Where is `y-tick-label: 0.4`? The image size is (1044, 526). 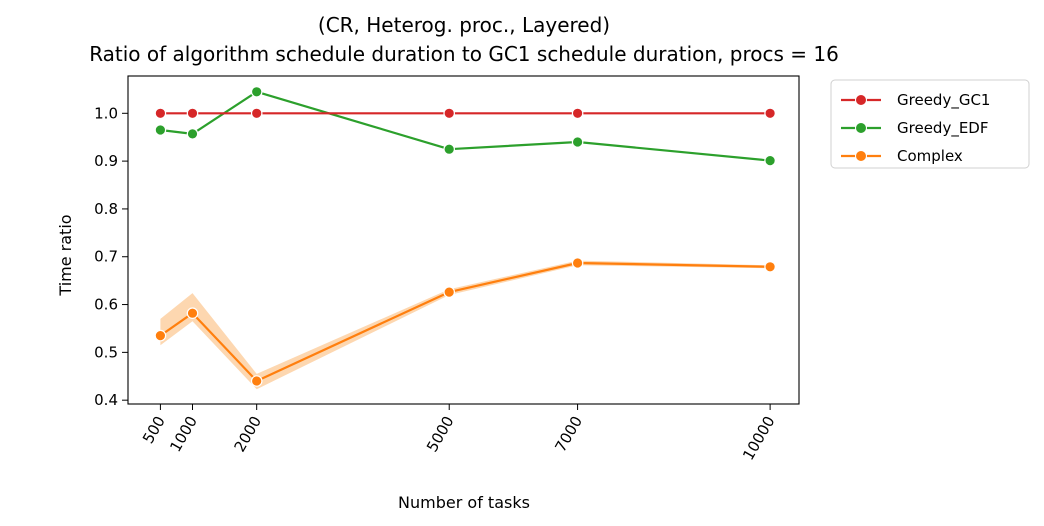 y-tick-label: 0.4 is located at coordinates (106, 400).